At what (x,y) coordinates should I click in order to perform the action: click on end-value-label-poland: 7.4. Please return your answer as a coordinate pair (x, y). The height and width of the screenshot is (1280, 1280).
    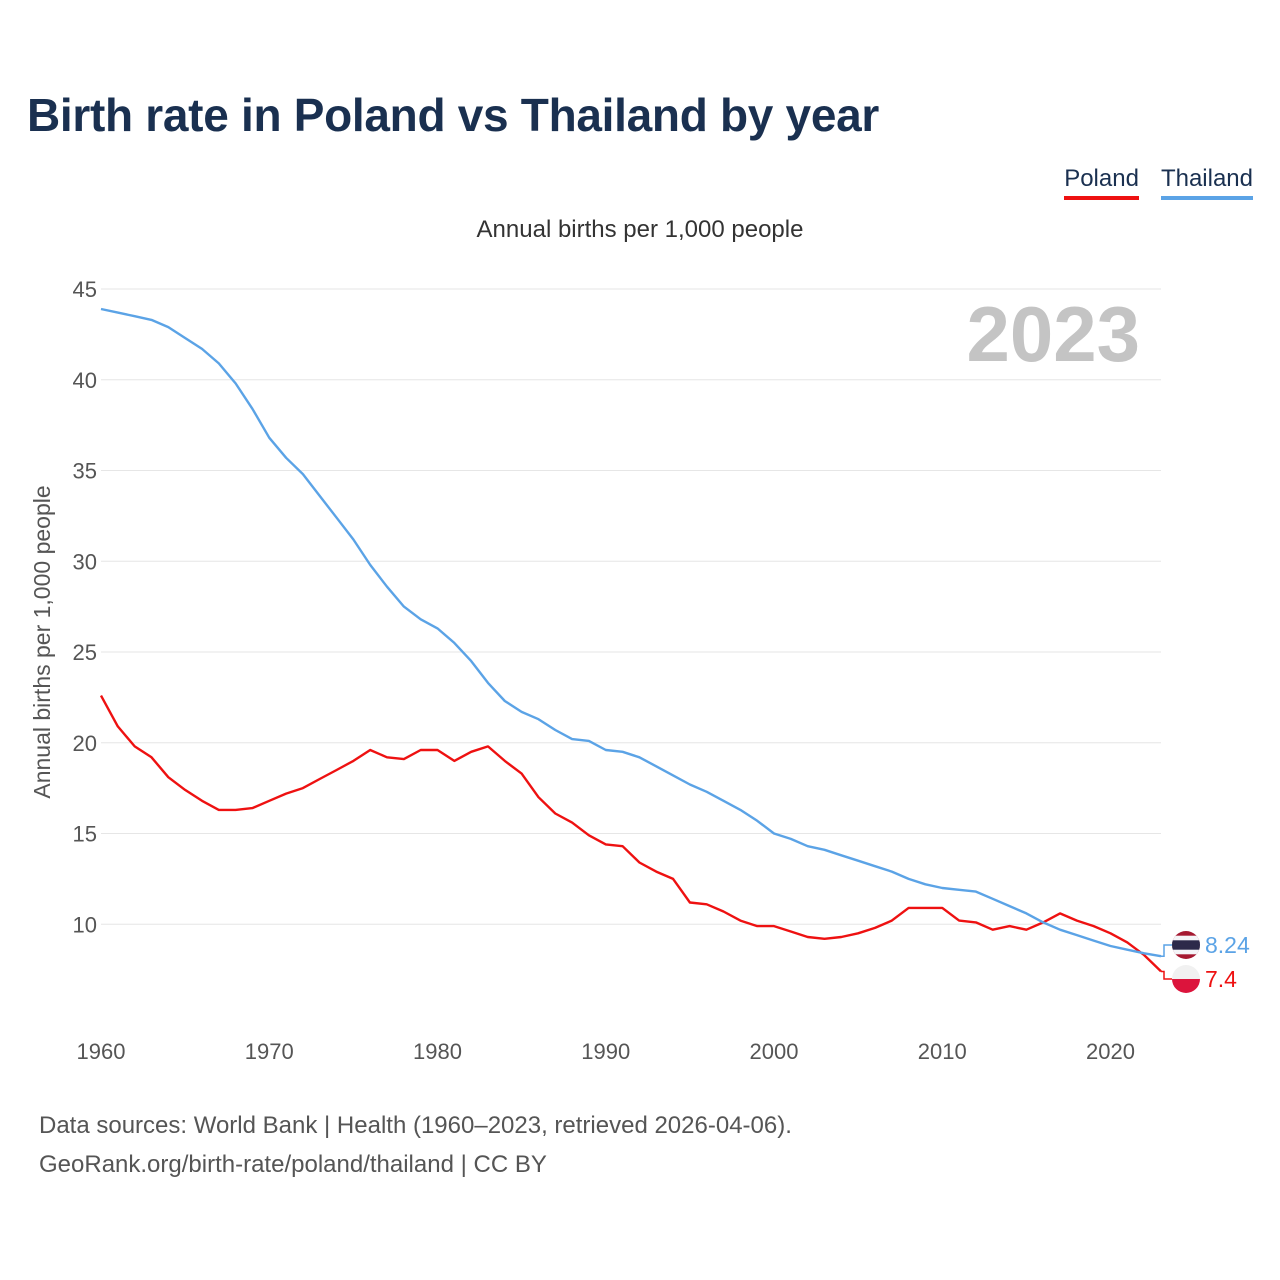
    Looking at the image, I should click on (1221, 979).